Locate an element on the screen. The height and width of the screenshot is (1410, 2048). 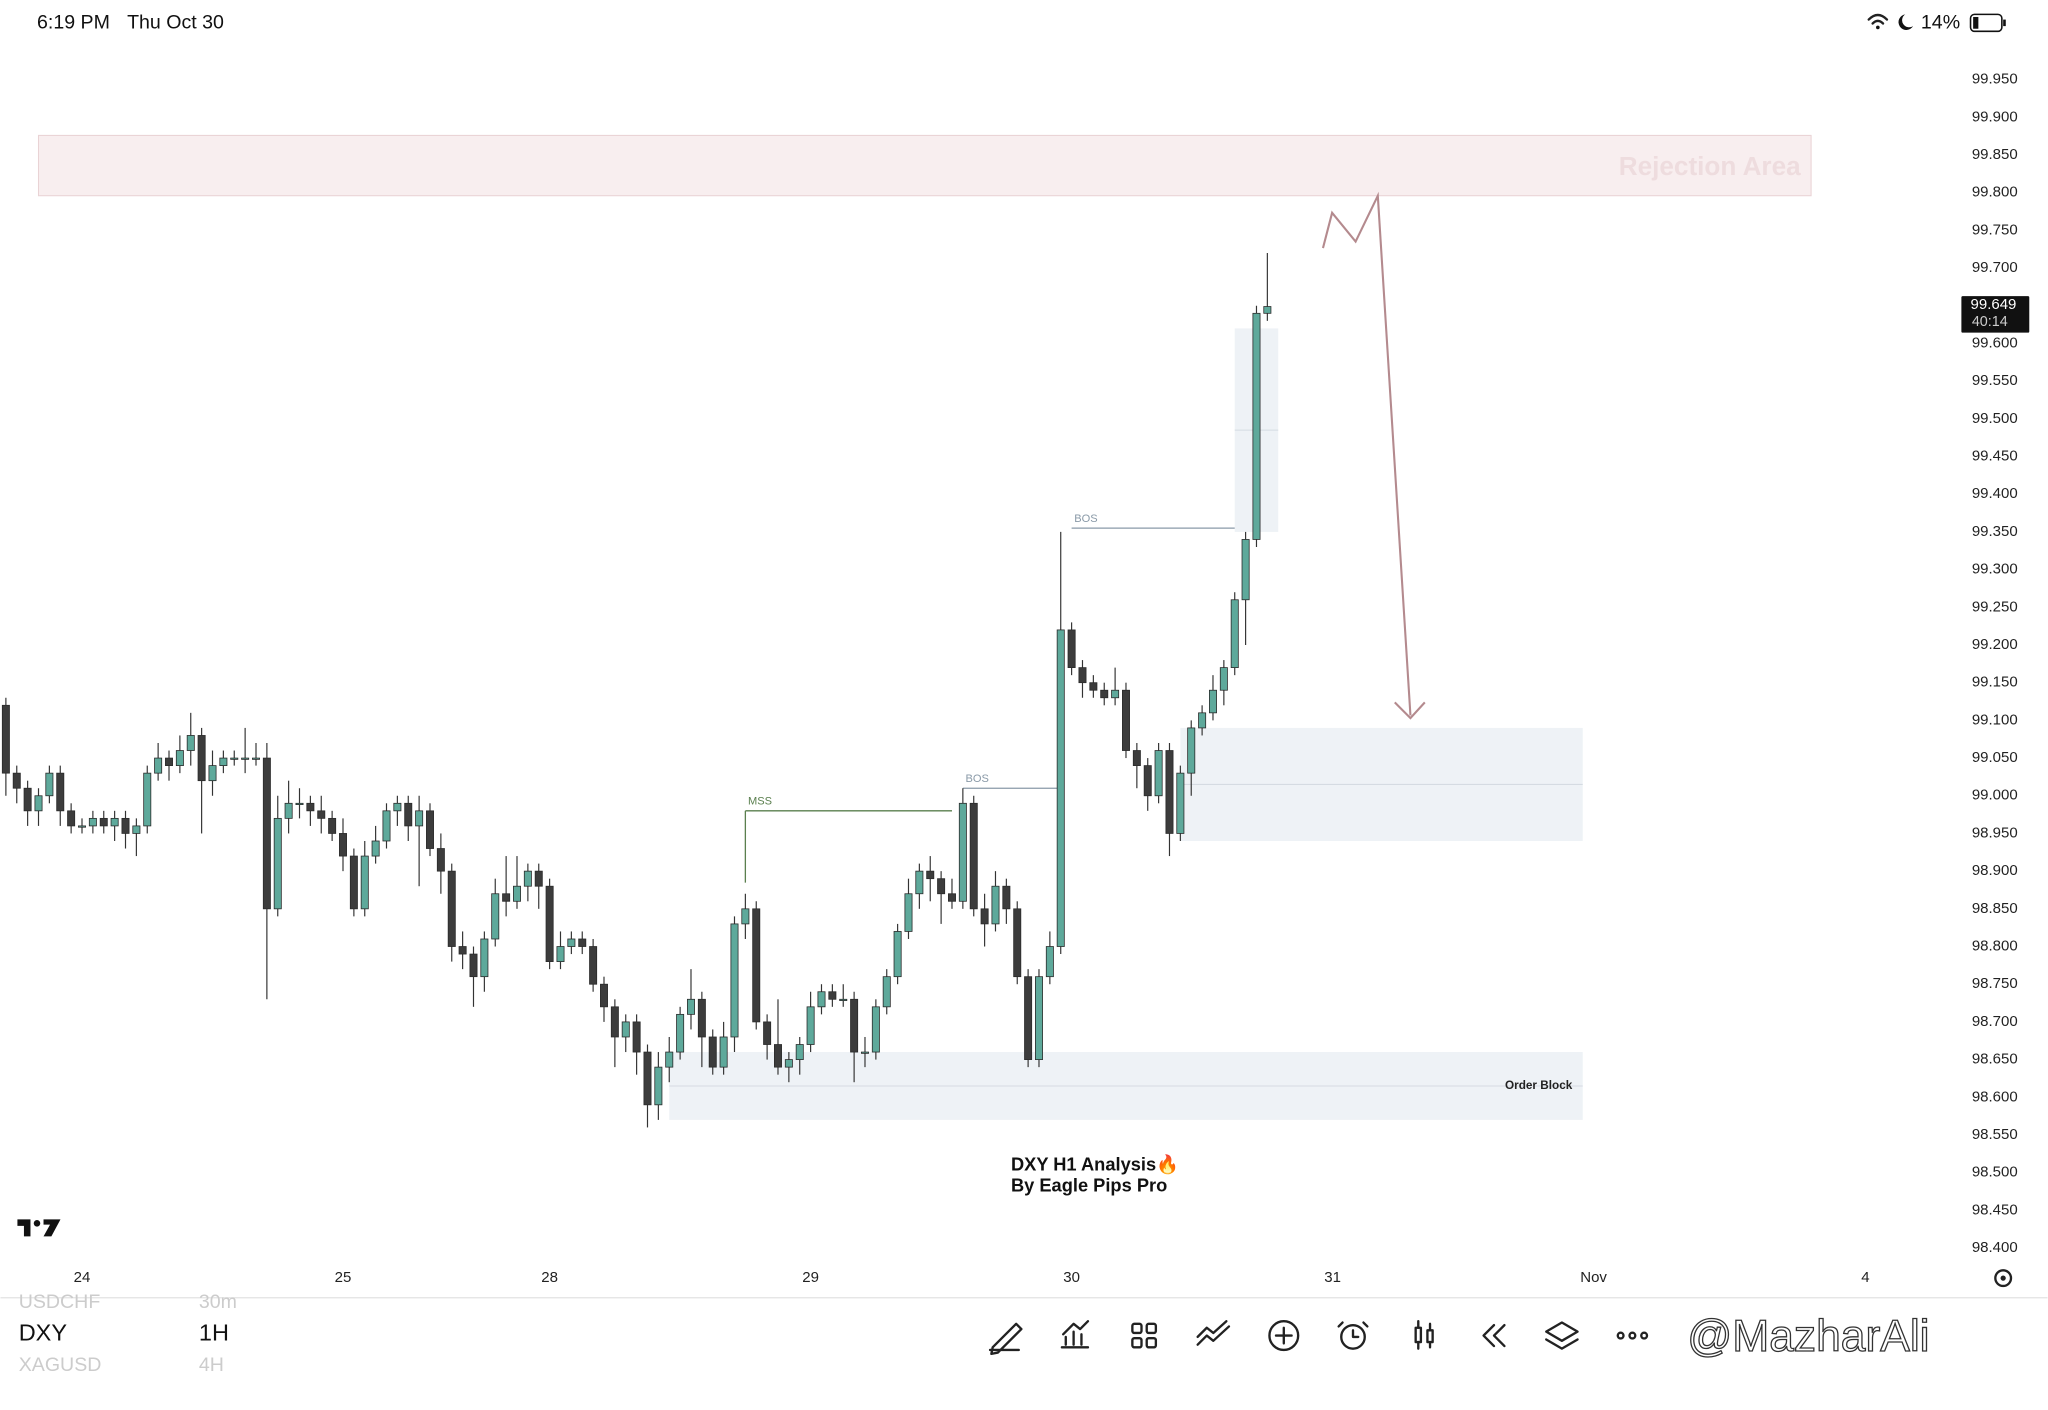
watermark-title: DXY H1 Analysis🔥 is located at coordinates (1095, 1164).